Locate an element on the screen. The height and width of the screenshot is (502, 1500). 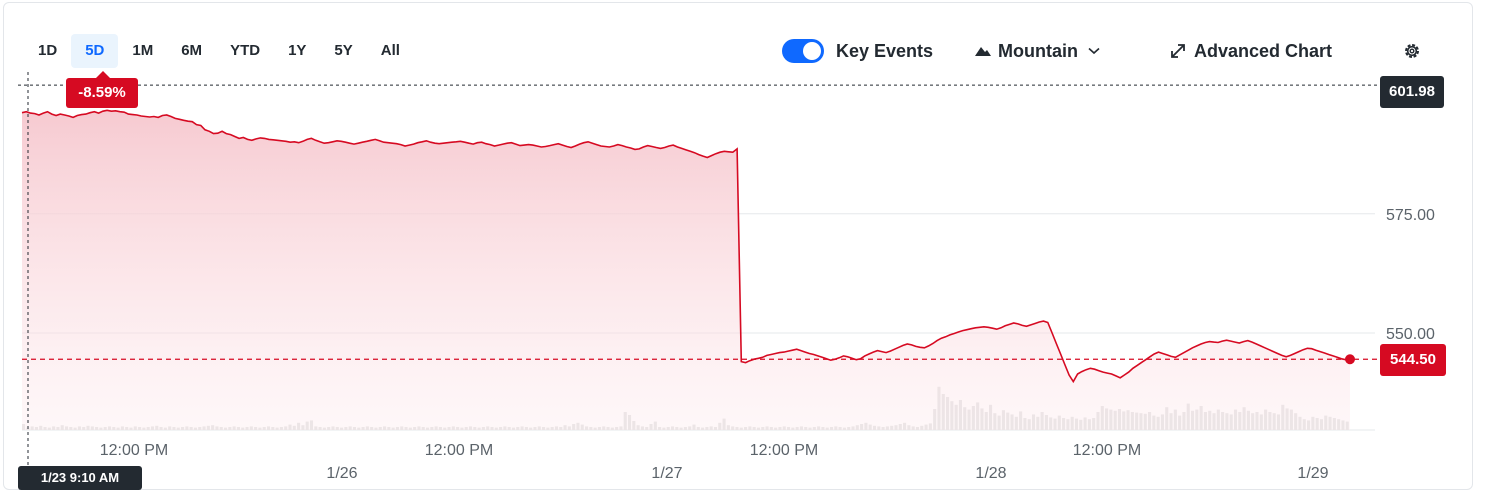
range-tabs: 1D 5D 1M 6M YTD 1Y 5Y All is located at coordinates (219, 51).